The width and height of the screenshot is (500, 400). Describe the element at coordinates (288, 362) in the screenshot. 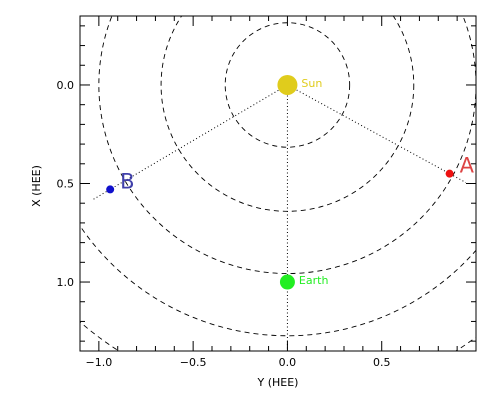

I see `x-tick-label: 0.0` at that location.